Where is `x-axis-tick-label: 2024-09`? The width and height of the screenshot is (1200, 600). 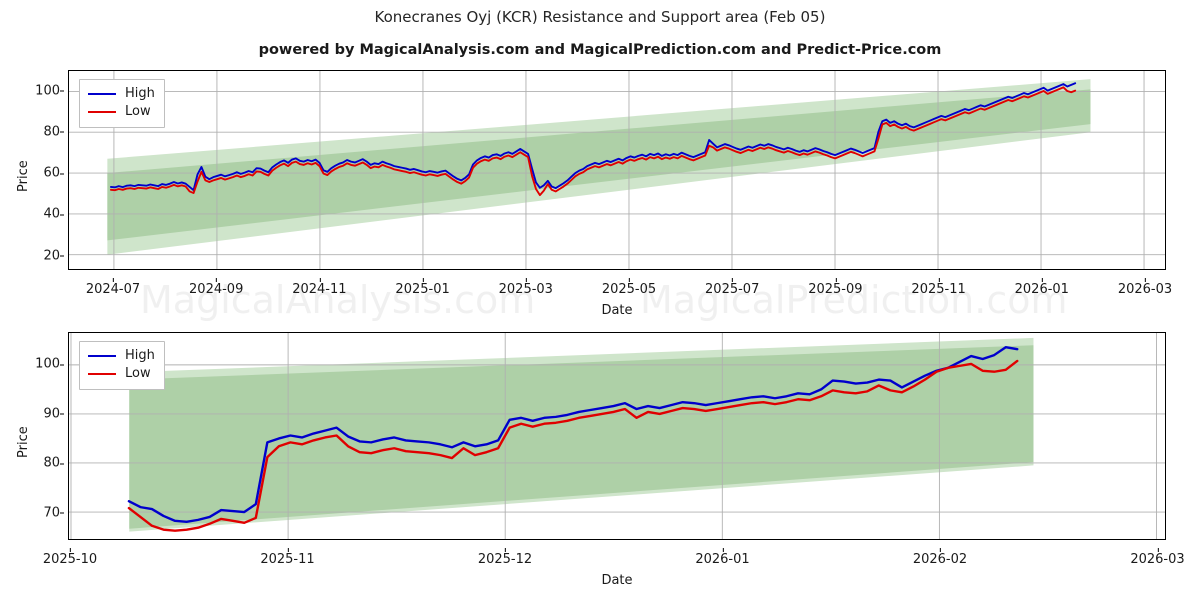
x-axis-tick-label: 2024-09 is located at coordinates (216, 287).